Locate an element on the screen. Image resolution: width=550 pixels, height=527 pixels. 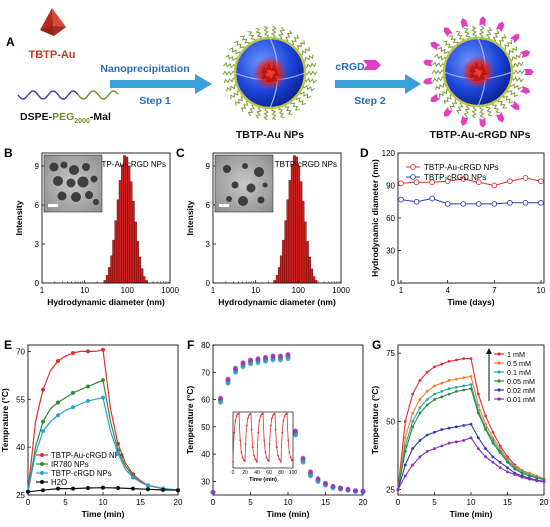
scale-bar is located at coordinates (224, 205).